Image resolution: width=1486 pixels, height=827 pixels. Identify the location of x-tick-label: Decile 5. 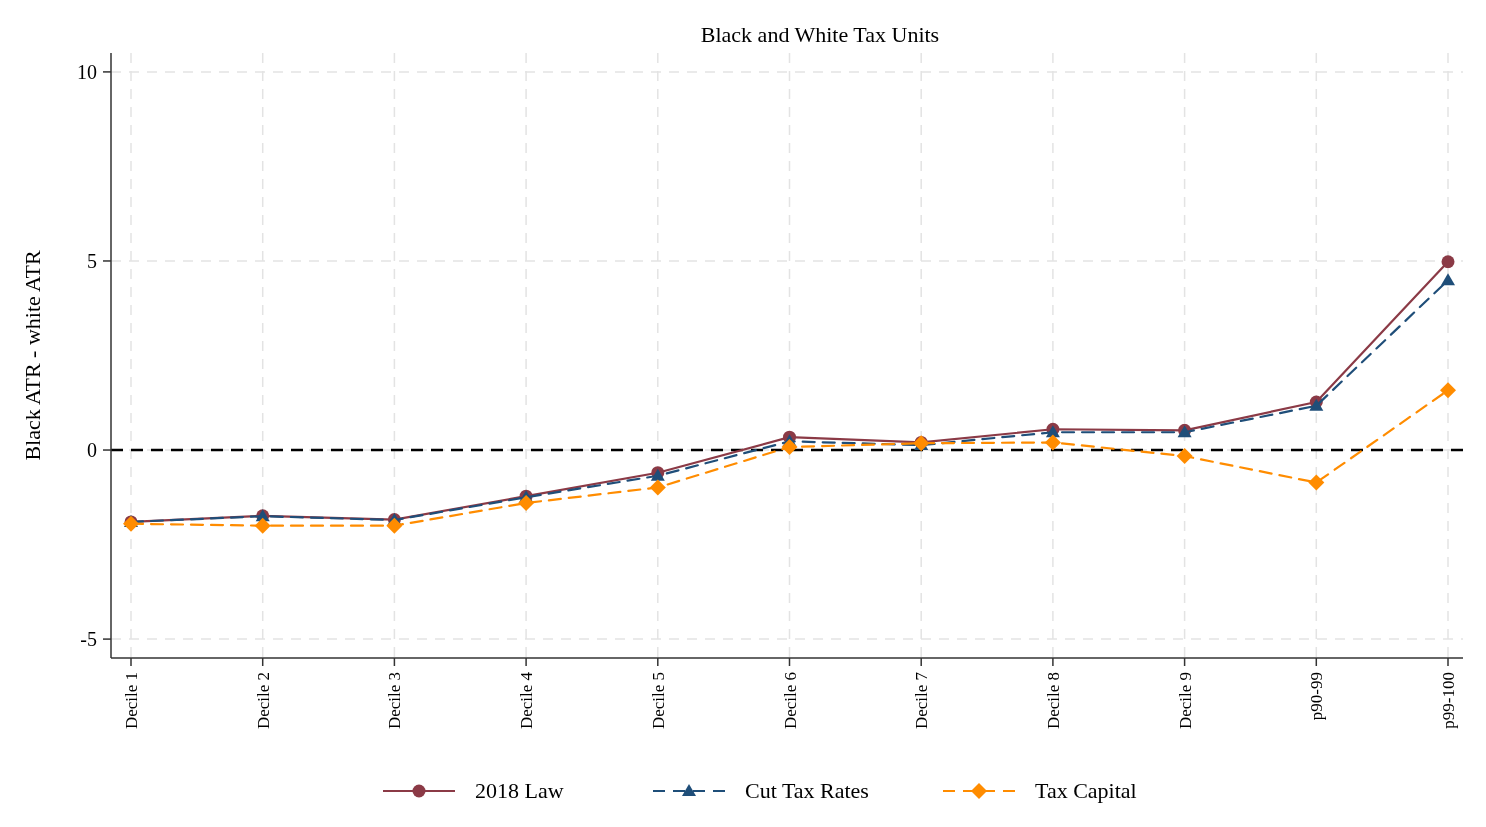
(658, 701).